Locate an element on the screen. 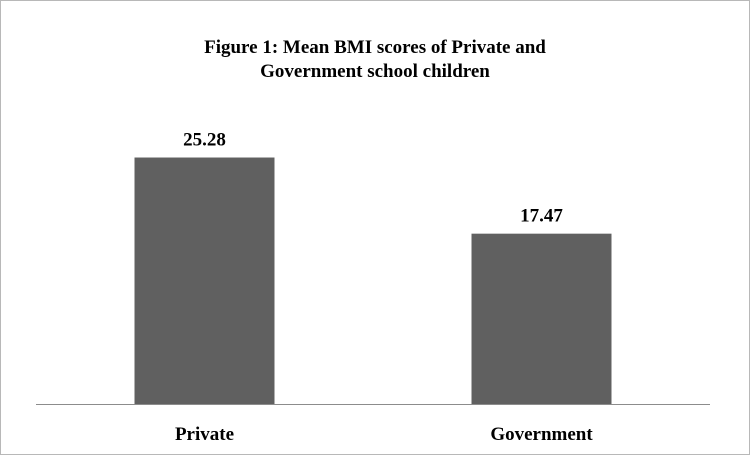 The image size is (750, 455). value-label-private: 25.28 is located at coordinates (204, 140).